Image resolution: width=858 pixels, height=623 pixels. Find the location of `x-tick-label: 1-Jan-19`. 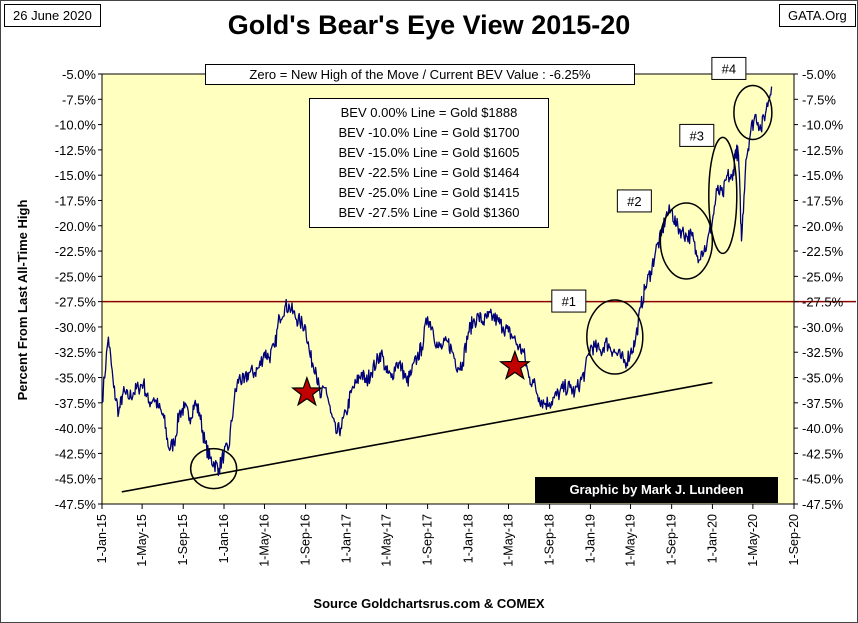

x-tick-label: 1-Jan-19 is located at coordinates (590, 538).